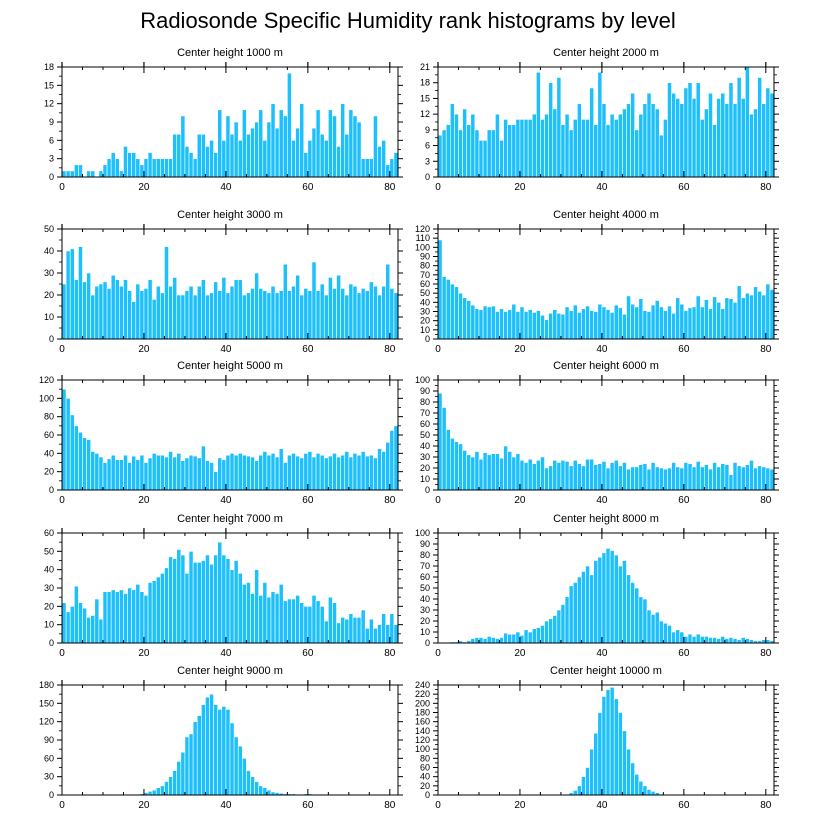 This screenshot has height=824, width=816. Describe the element at coordinates (425, 302) in the screenshot. I see `y-tick-label: 40` at that location.